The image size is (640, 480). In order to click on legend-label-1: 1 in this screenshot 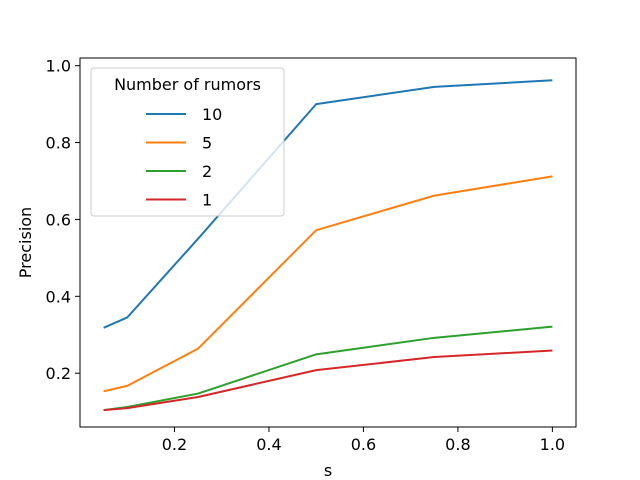, I will do `click(207, 200)`.